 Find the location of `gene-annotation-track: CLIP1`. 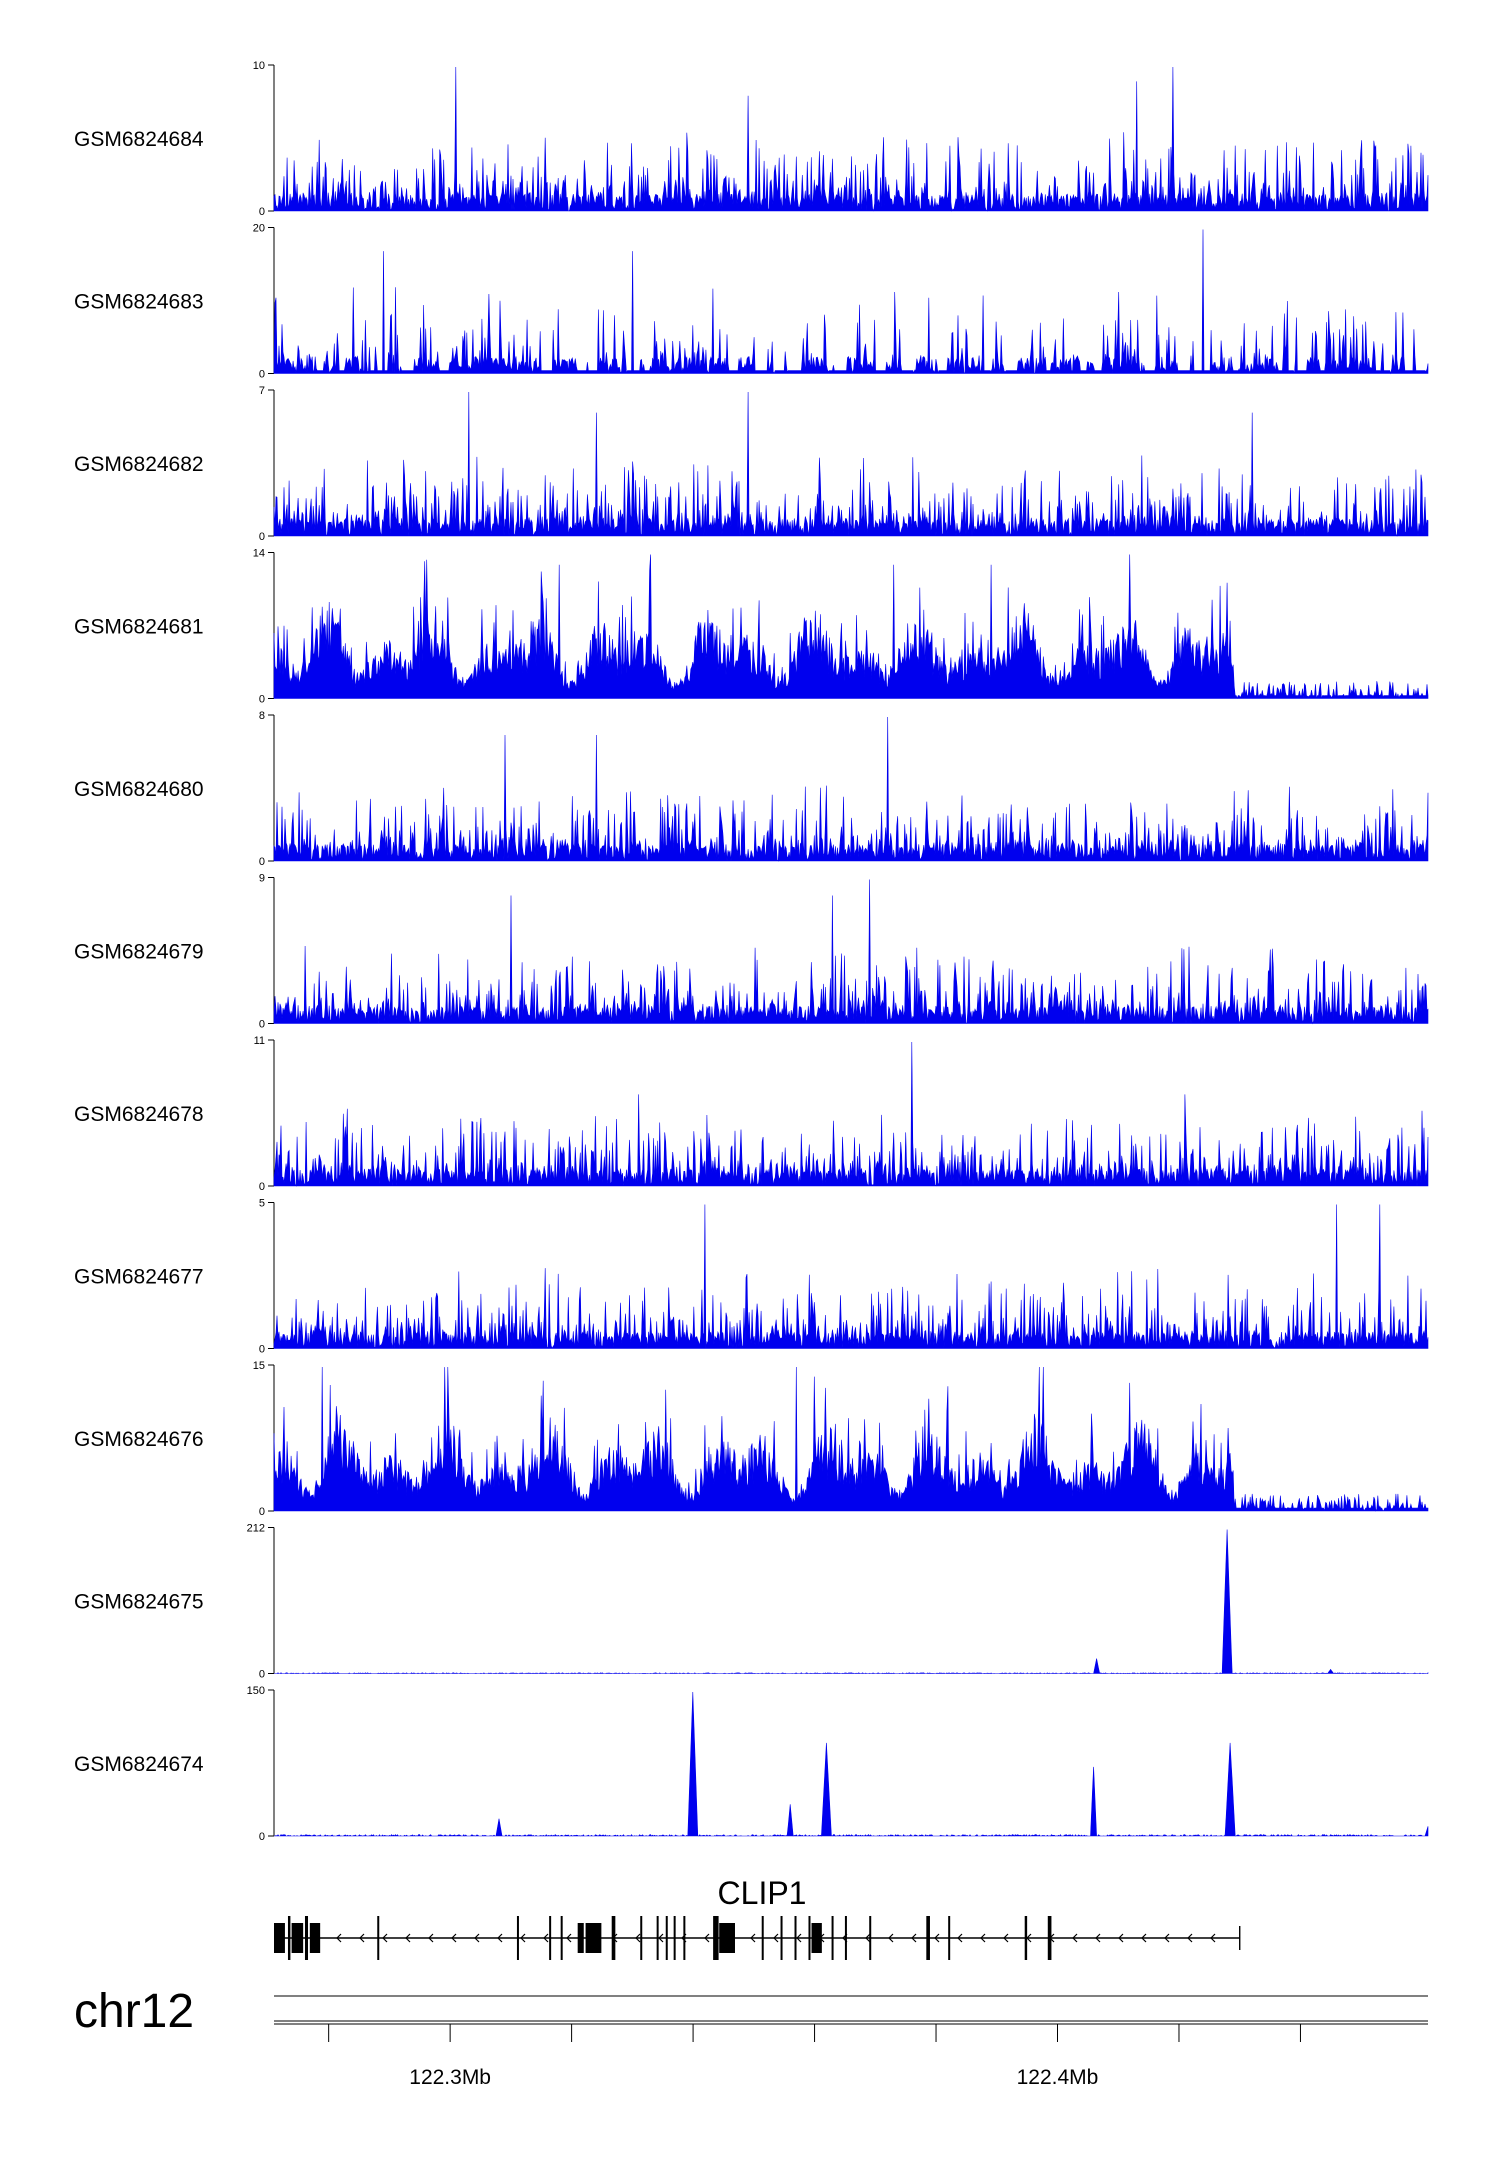

gene-annotation-track: CLIP1 is located at coordinates (757, 1917).